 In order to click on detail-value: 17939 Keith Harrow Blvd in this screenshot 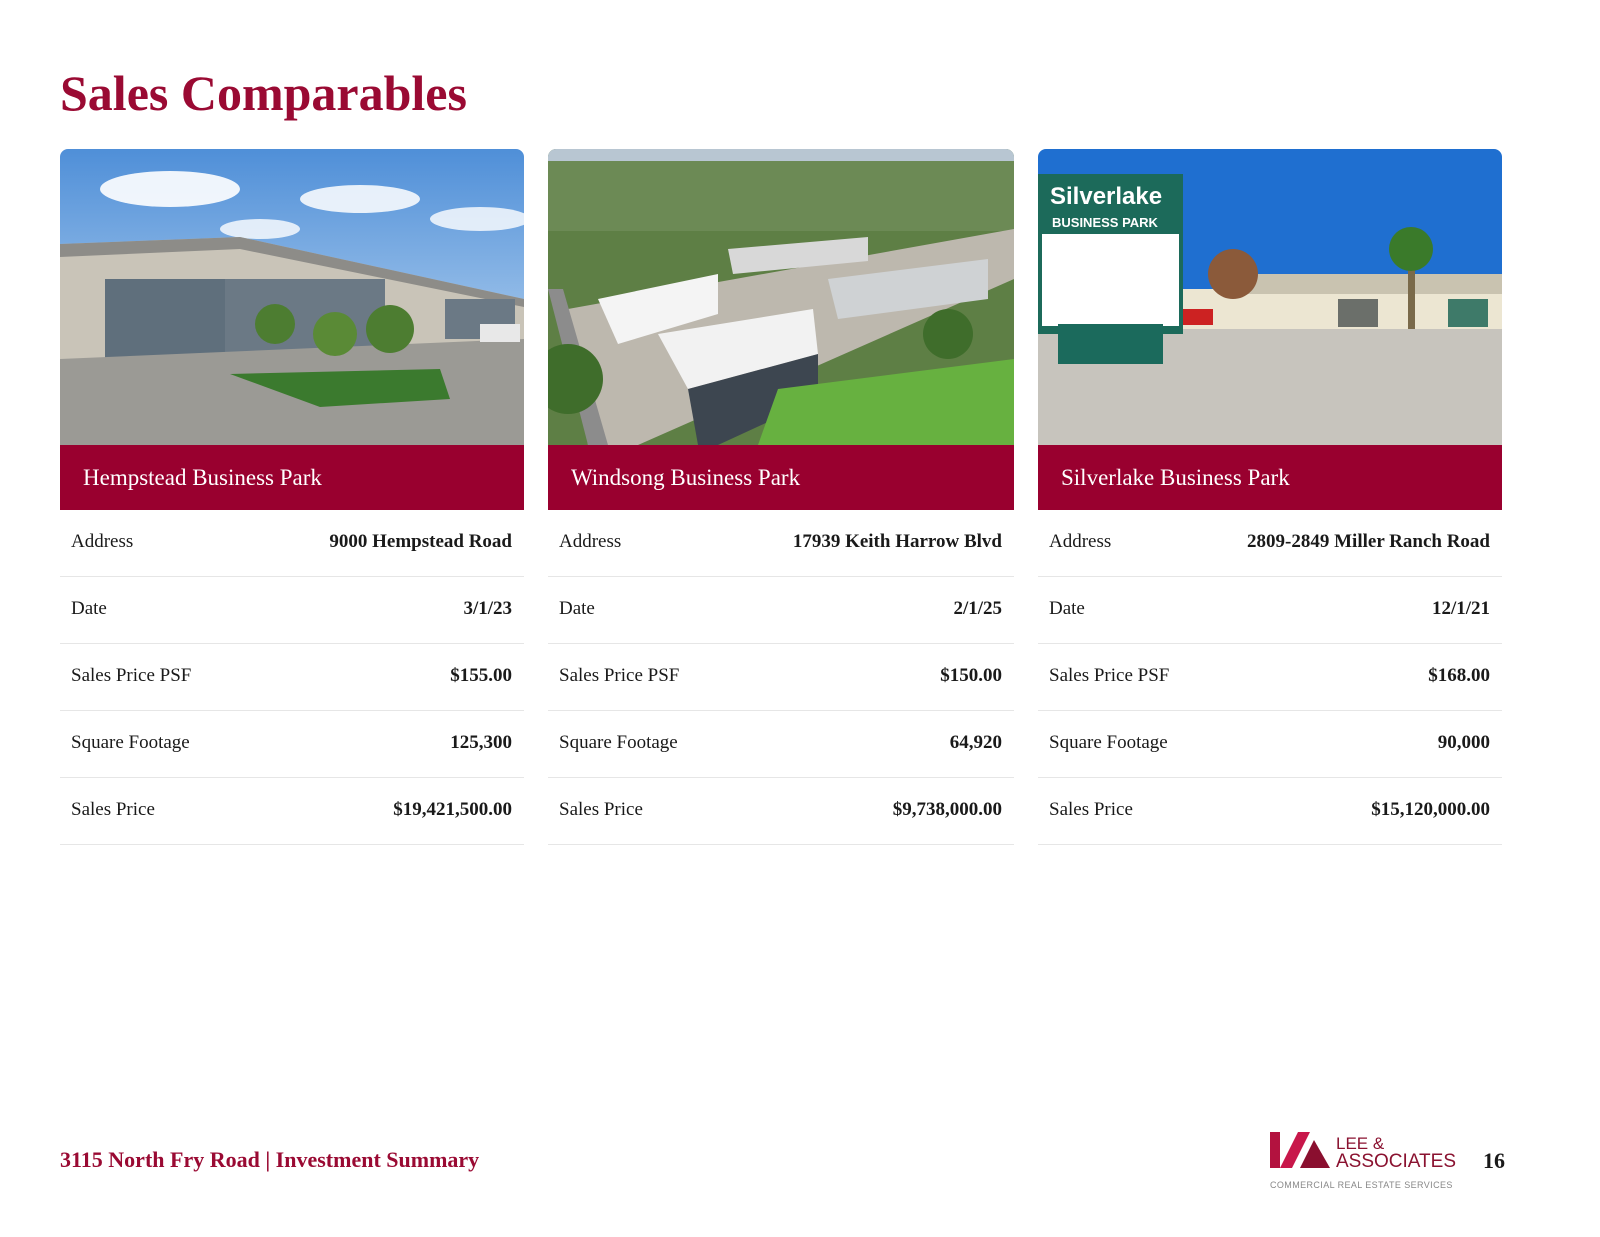, I will do `click(897, 541)`.